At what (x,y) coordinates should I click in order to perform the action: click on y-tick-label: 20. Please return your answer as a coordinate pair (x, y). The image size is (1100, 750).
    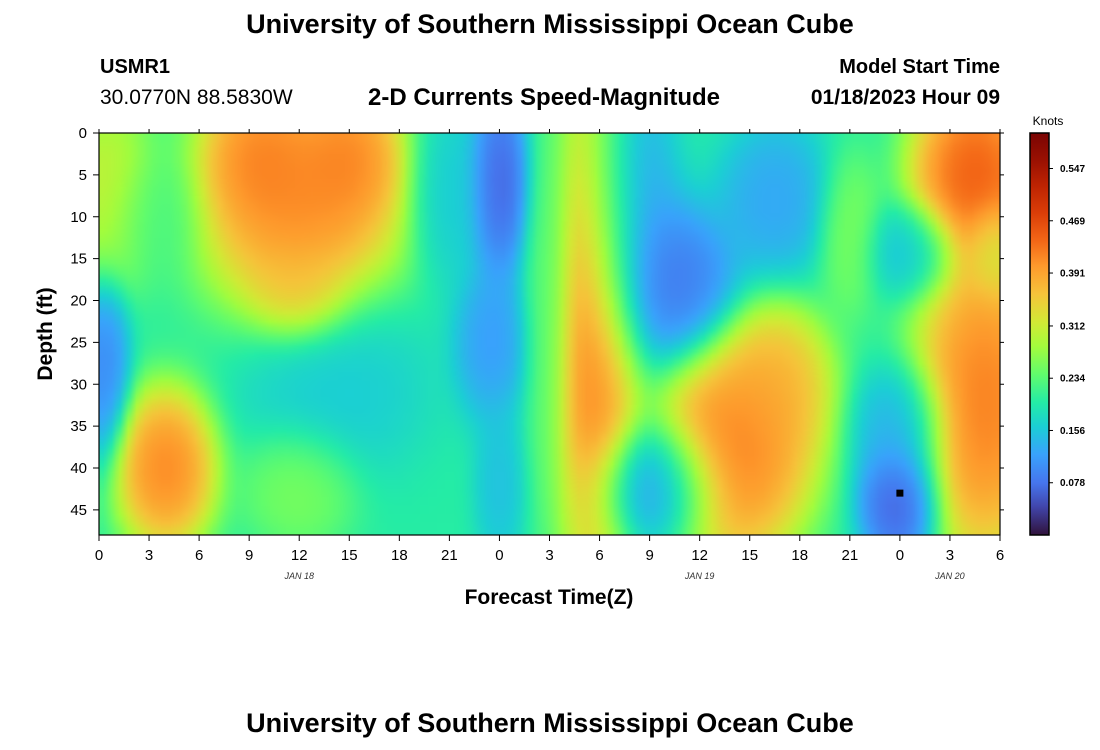
    Looking at the image, I should click on (78, 301).